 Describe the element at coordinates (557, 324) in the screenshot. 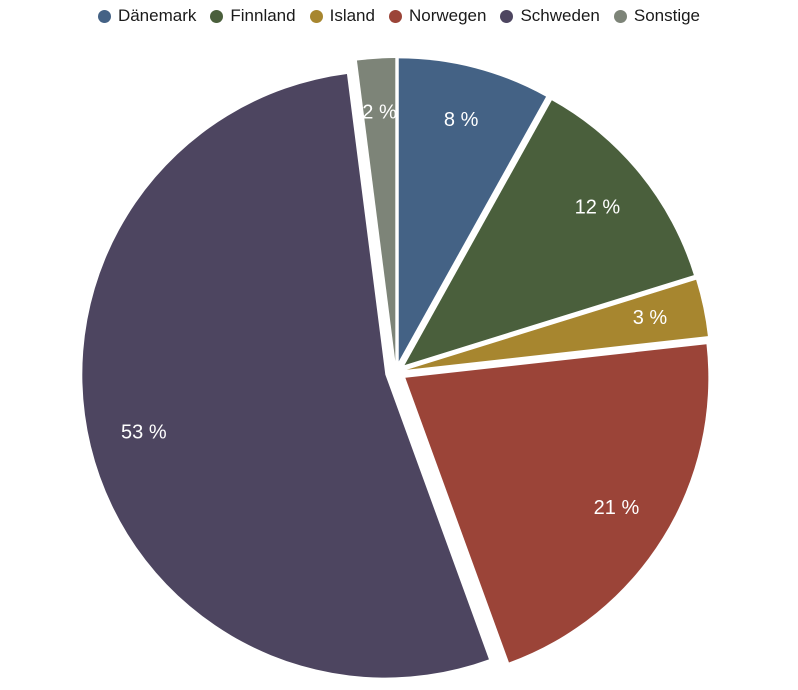

I see `pie-slice-island` at that location.